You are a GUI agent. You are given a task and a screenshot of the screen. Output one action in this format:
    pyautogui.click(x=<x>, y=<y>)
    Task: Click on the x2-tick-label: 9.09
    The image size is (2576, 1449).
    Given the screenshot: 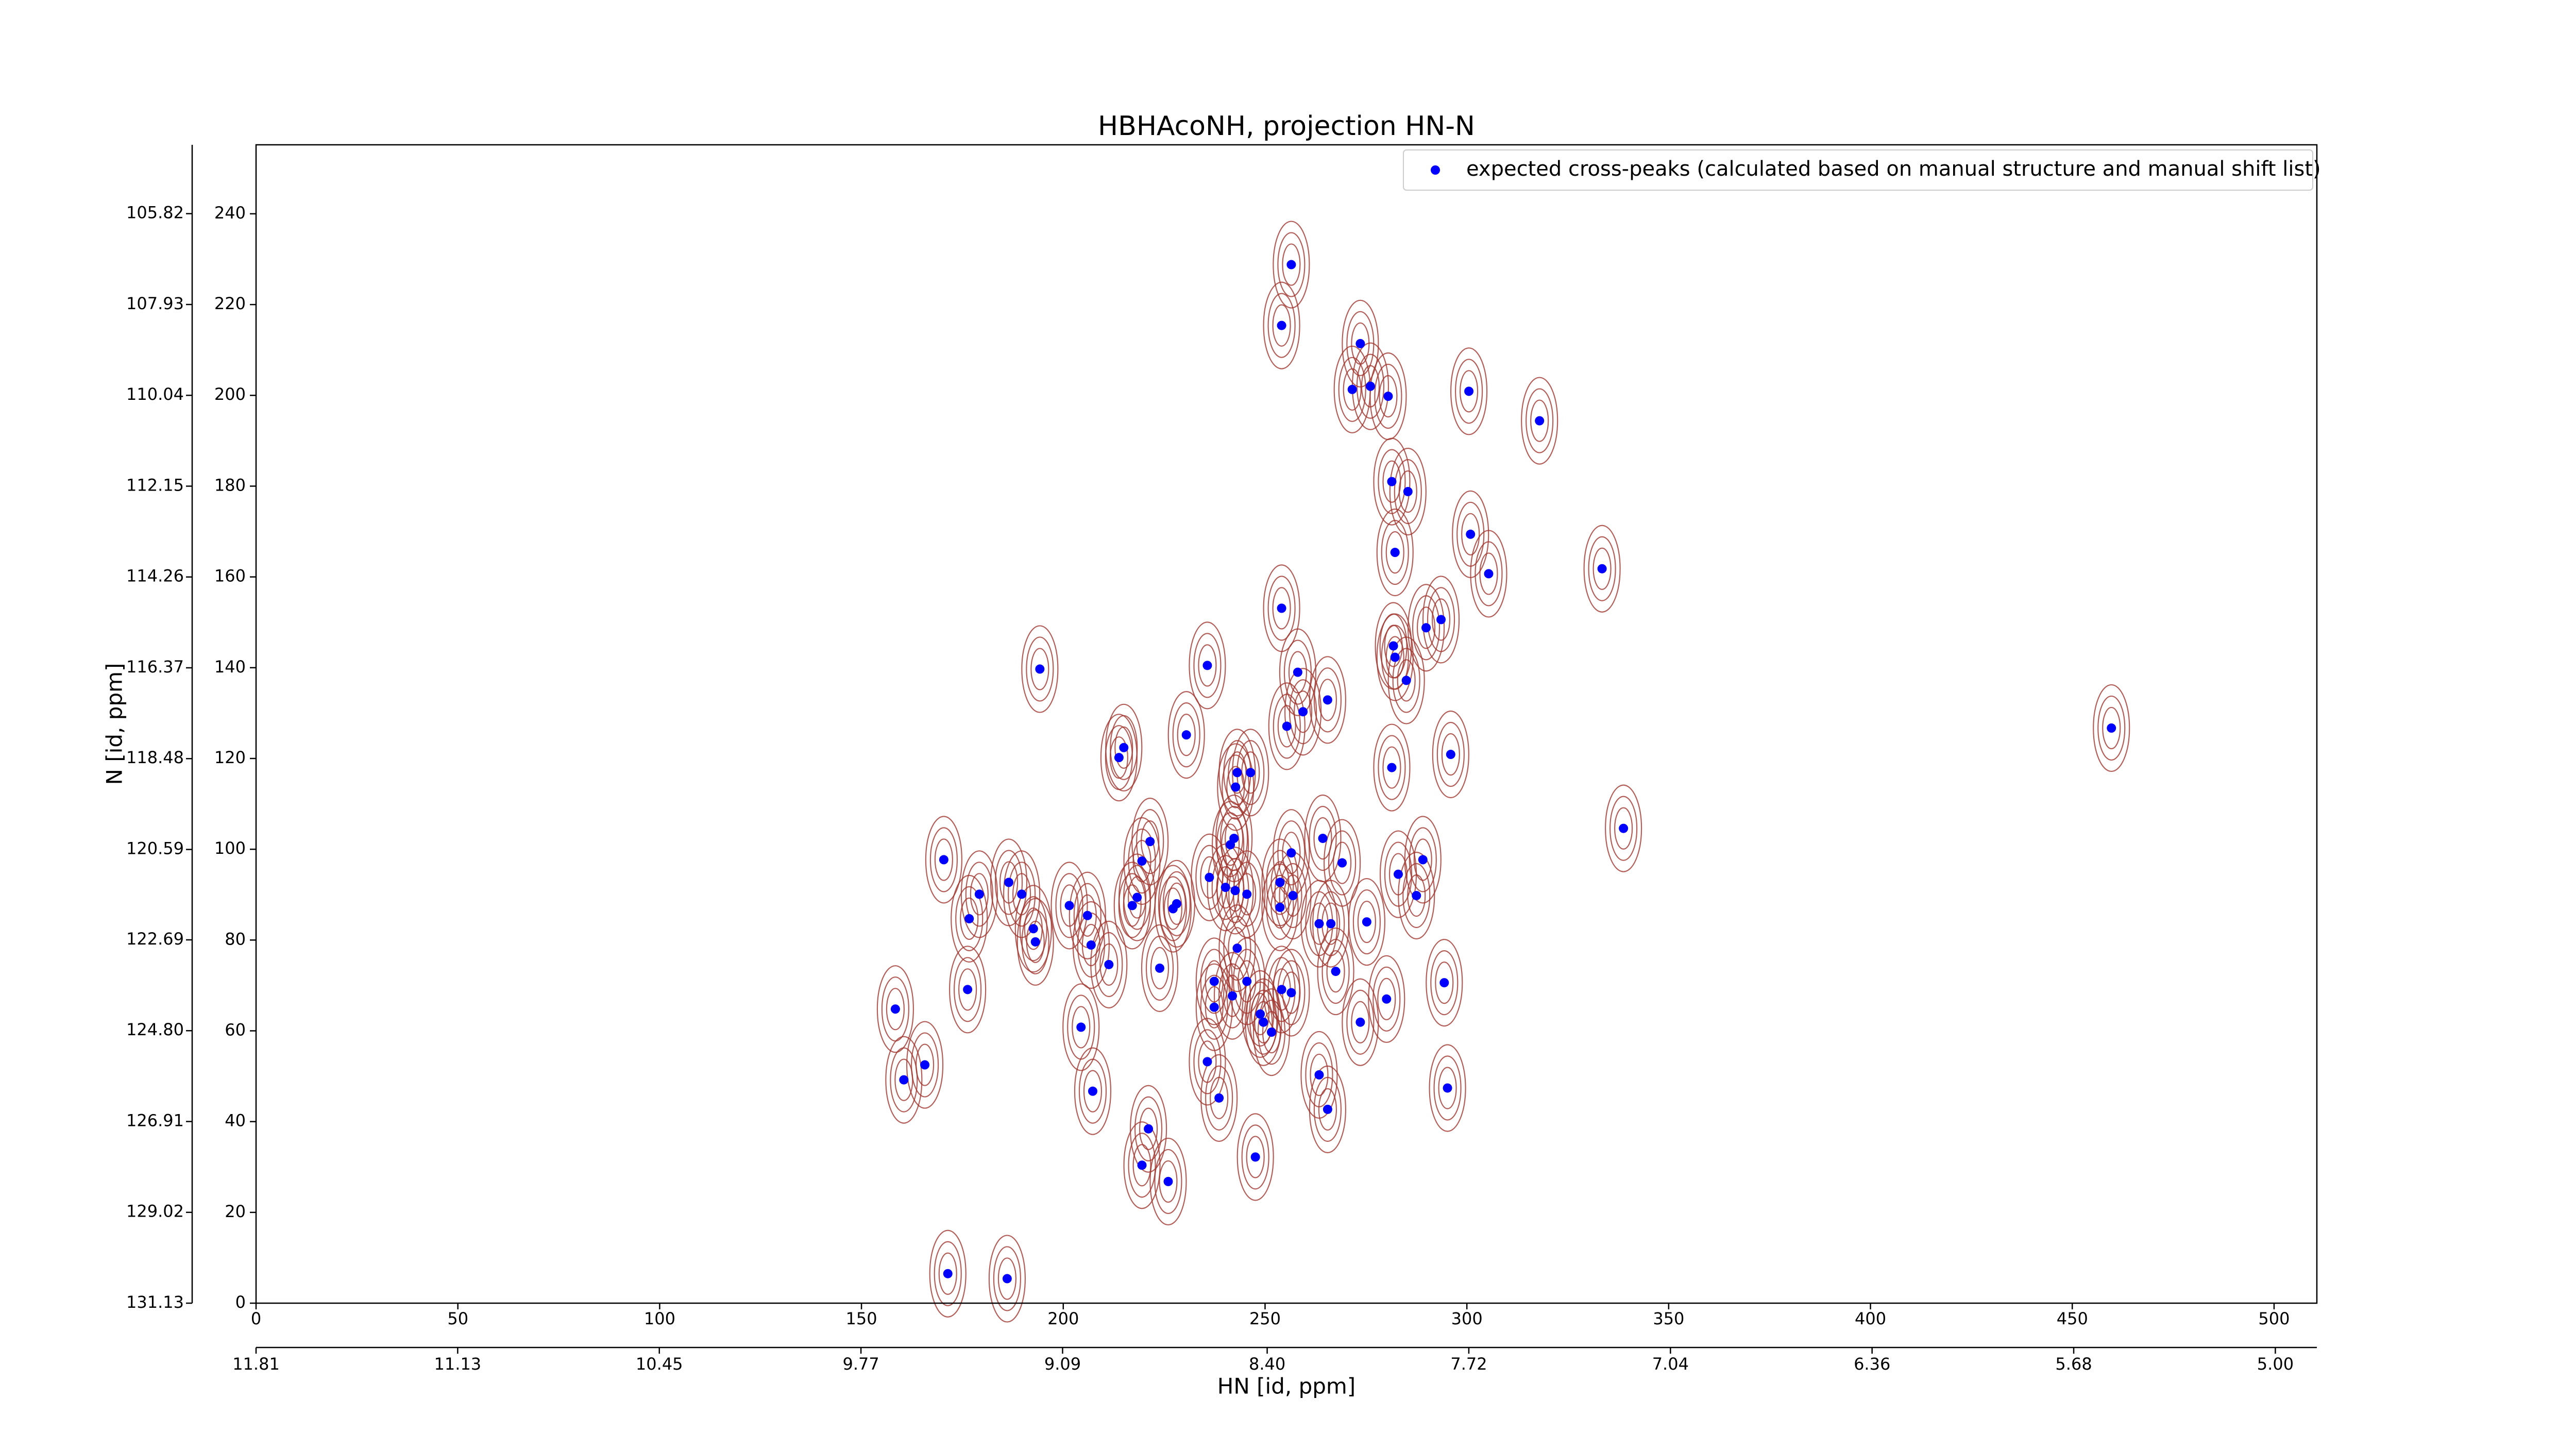 What is the action you would take?
    pyautogui.click(x=1062, y=1364)
    